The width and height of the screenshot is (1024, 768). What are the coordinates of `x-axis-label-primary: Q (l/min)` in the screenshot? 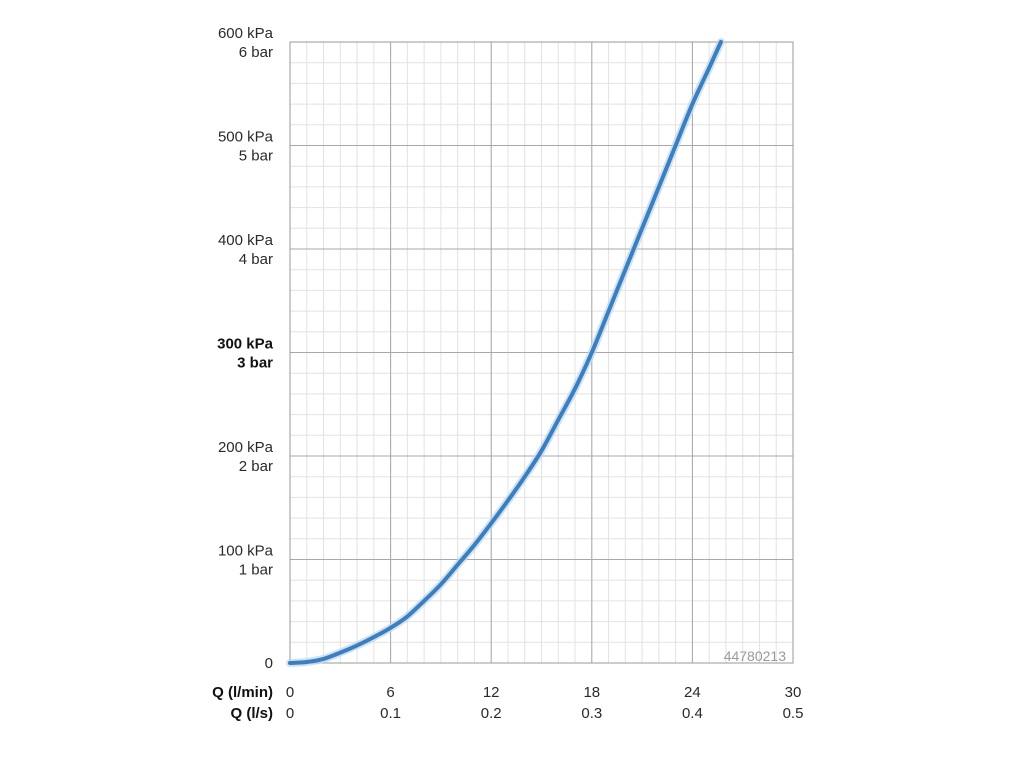 It's located at (242, 692).